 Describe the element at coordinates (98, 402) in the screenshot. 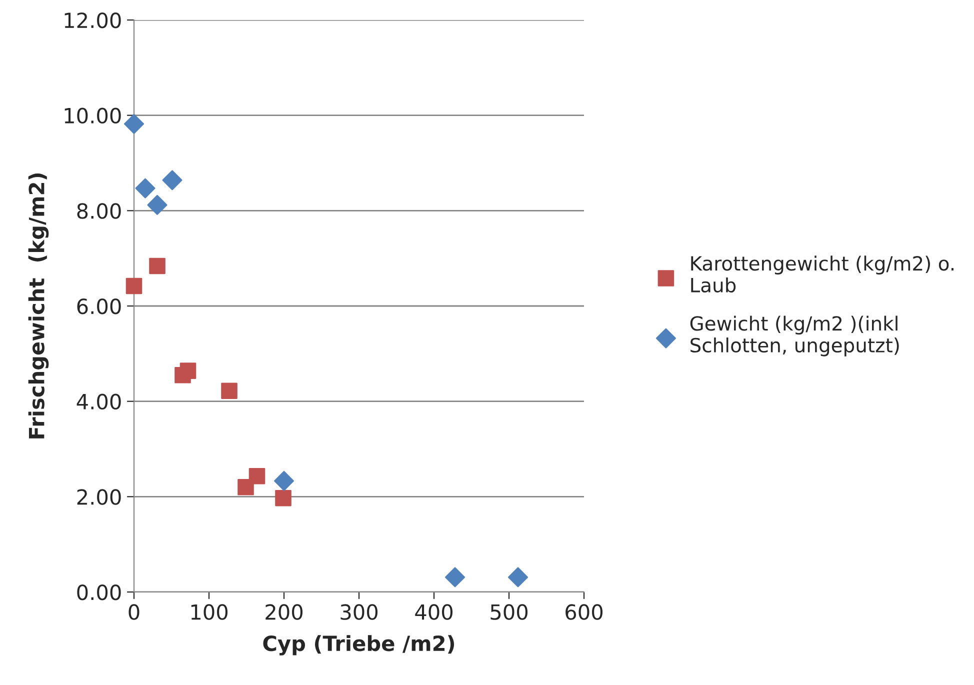

I see `y-tick-label: 4.00` at that location.